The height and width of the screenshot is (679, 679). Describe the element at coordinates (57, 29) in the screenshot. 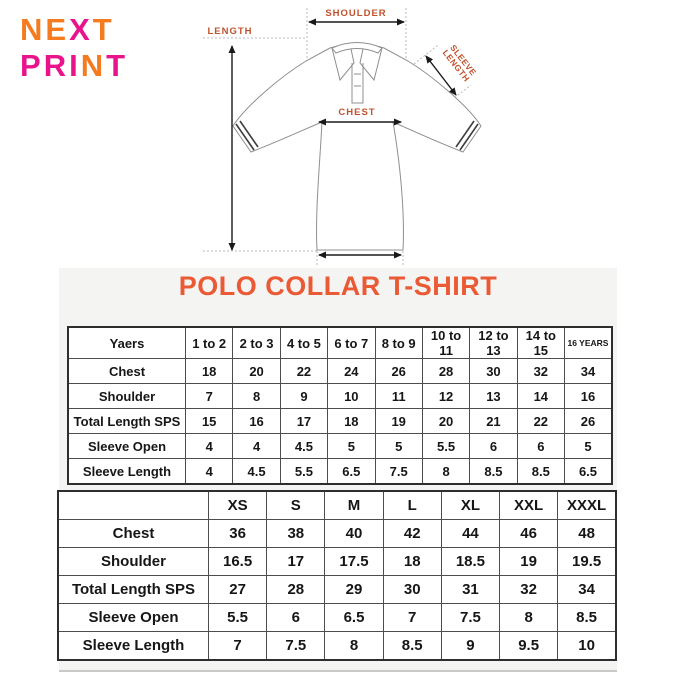

I see `logo-letter: E` at that location.